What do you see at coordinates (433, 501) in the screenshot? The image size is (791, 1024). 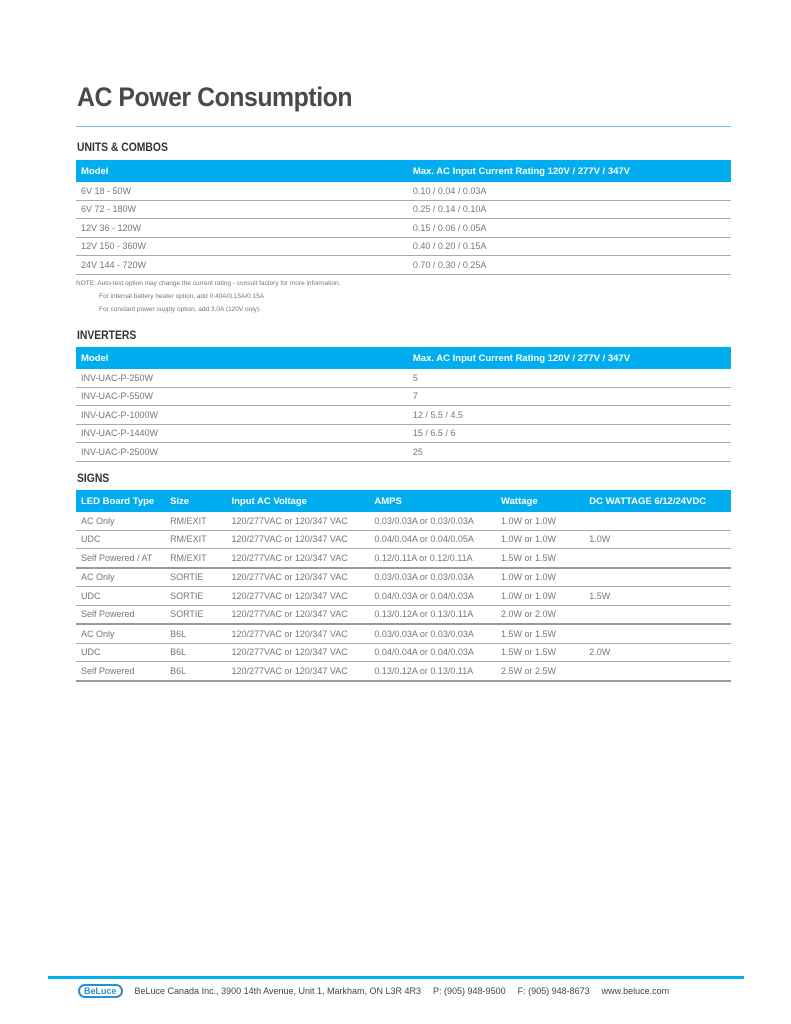 I see `column-header: AMPS` at bounding box center [433, 501].